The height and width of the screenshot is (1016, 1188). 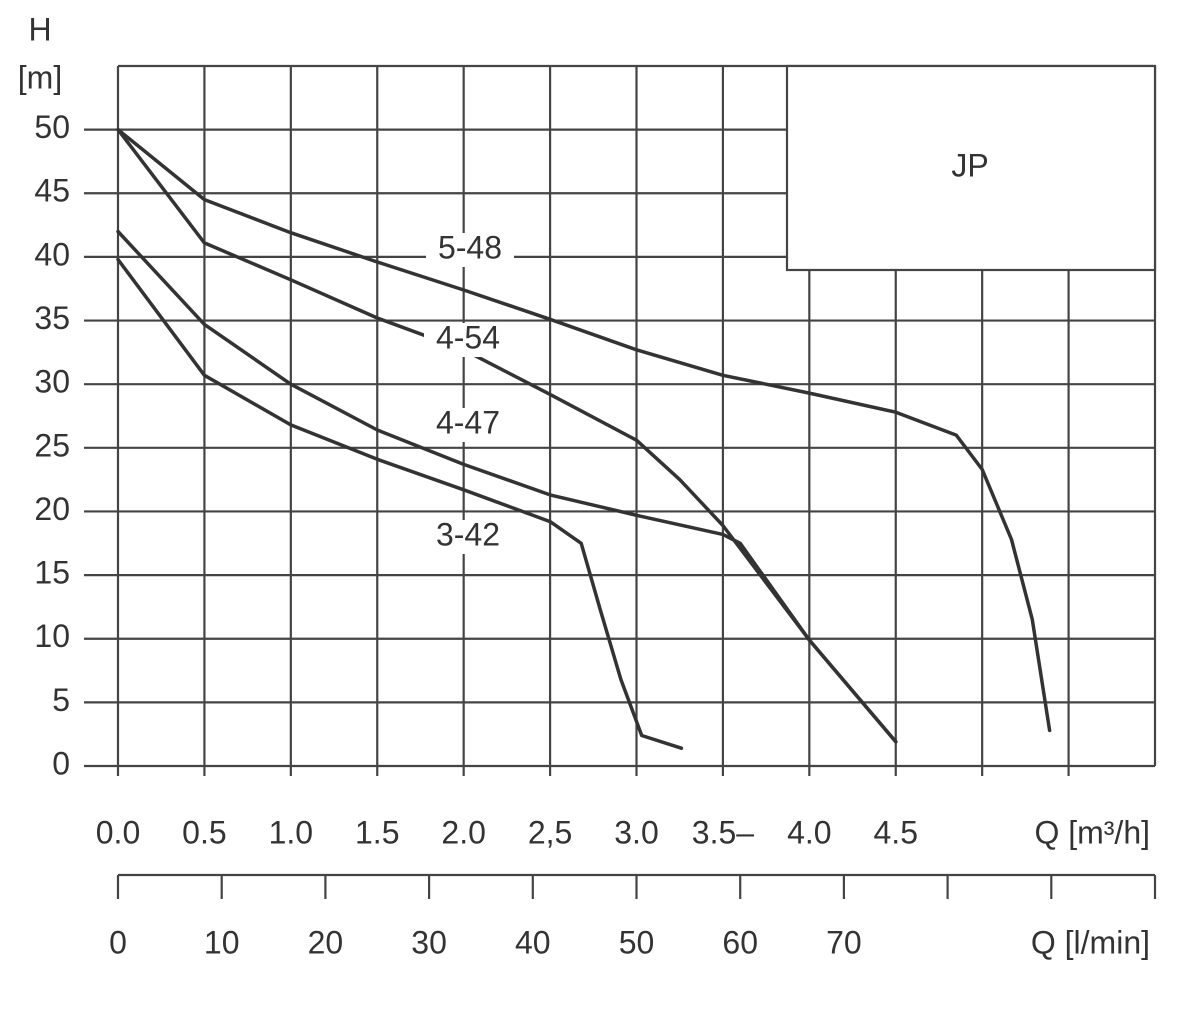 What do you see at coordinates (222, 942) in the screenshot?
I see `x2-tick-label: 10` at bounding box center [222, 942].